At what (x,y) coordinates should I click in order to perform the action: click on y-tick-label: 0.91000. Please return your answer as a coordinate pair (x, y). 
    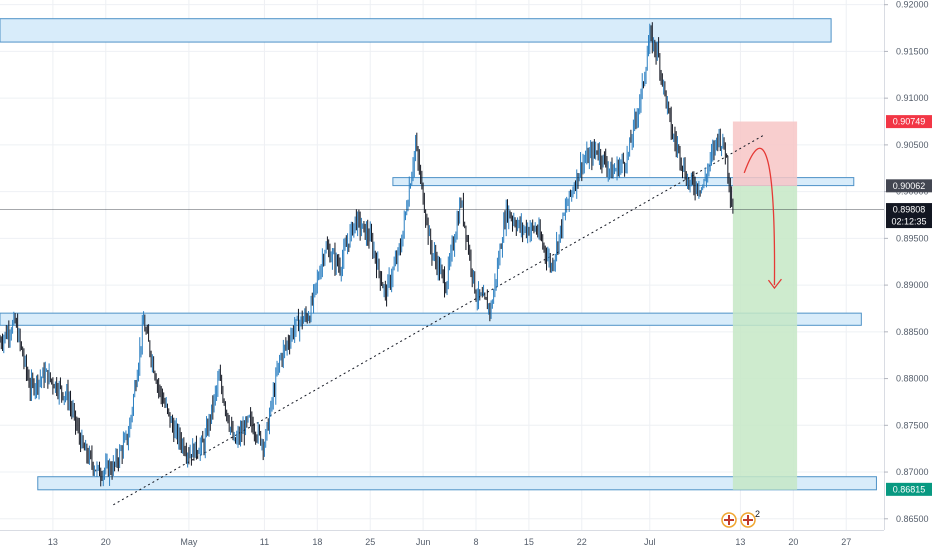
    Looking at the image, I should click on (912, 98).